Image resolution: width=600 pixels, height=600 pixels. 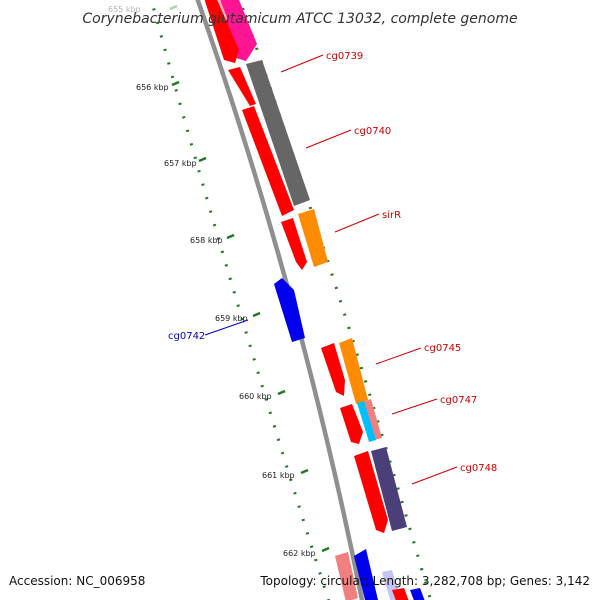 What do you see at coordinates (255, 396) in the screenshot?
I see `kbp-label: 660 kbp` at bounding box center [255, 396].